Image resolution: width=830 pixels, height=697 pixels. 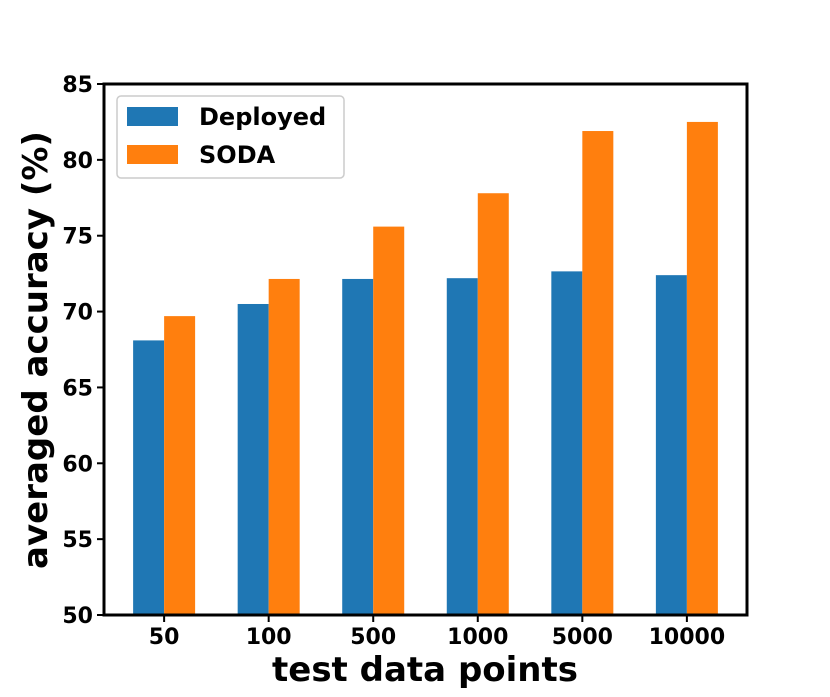 I want to click on legend-swatch-soda, so click(x=152, y=154).